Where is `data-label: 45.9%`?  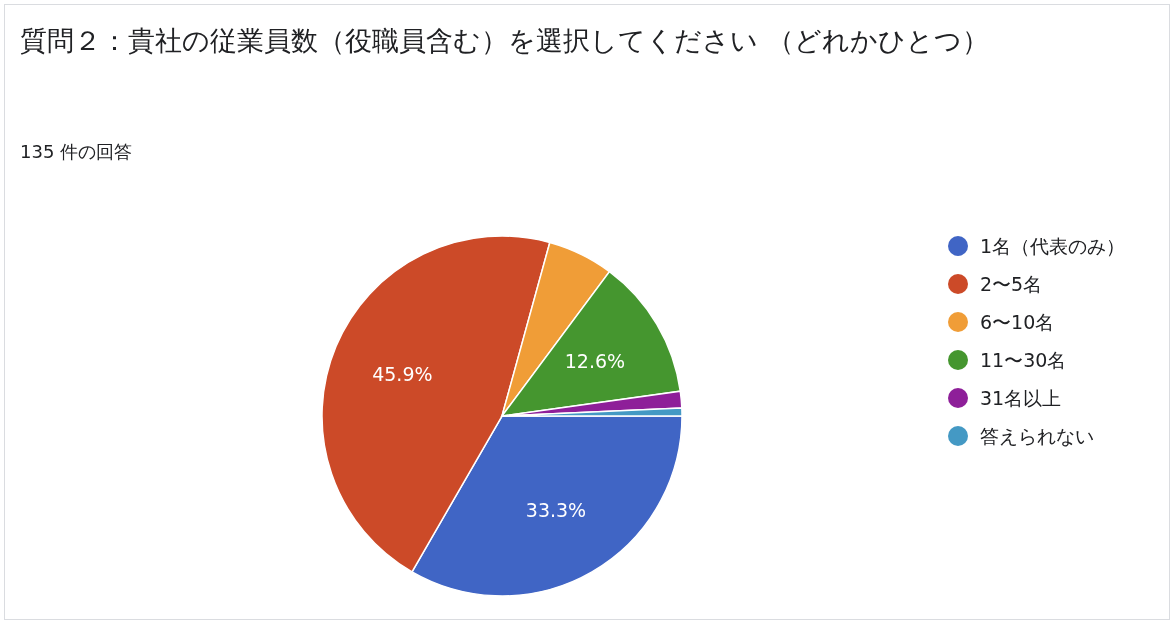 data-label: 45.9% is located at coordinates (402, 374).